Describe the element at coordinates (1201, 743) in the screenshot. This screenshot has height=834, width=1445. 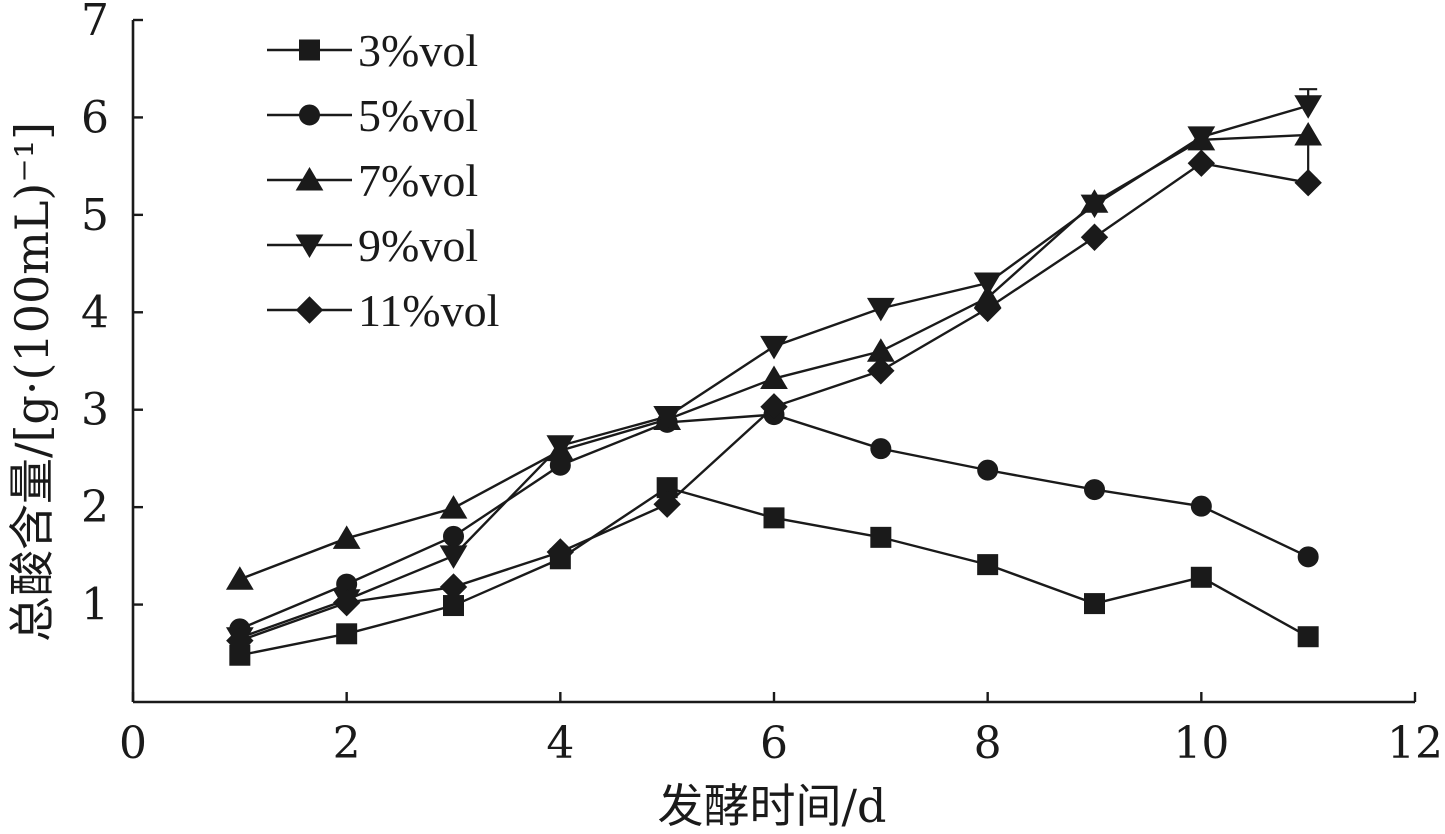
I see `x-tick-label: 10` at that location.